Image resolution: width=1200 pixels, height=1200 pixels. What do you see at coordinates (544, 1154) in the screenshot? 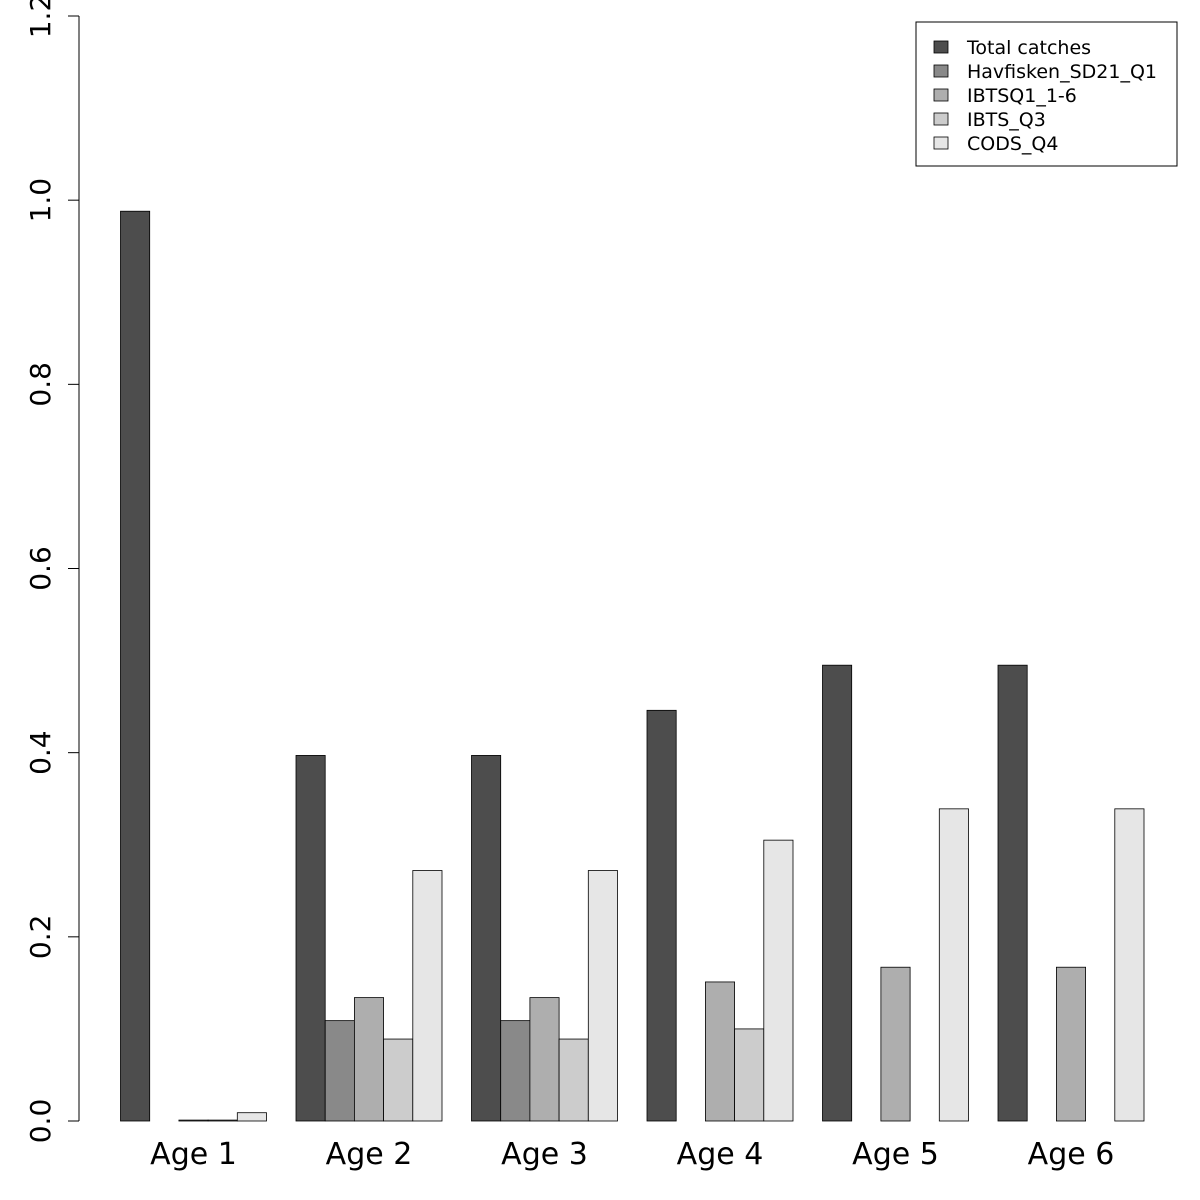
I see `x-category-label: Age 3` at bounding box center [544, 1154].